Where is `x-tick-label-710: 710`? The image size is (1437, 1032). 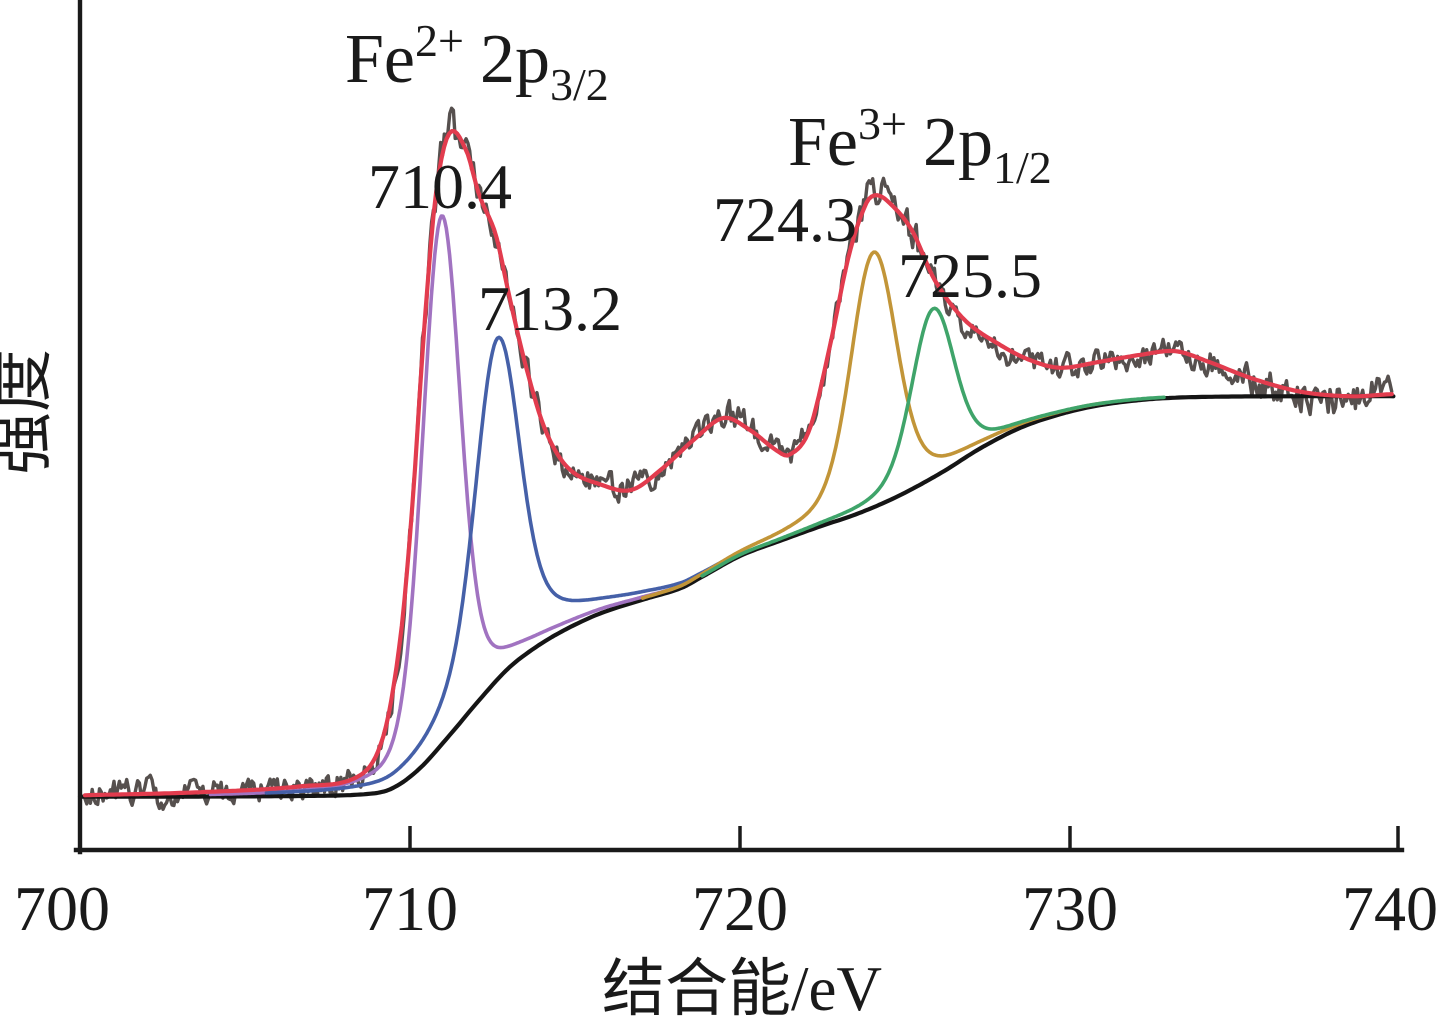
x-tick-label-710: 710 is located at coordinates (410, 908).